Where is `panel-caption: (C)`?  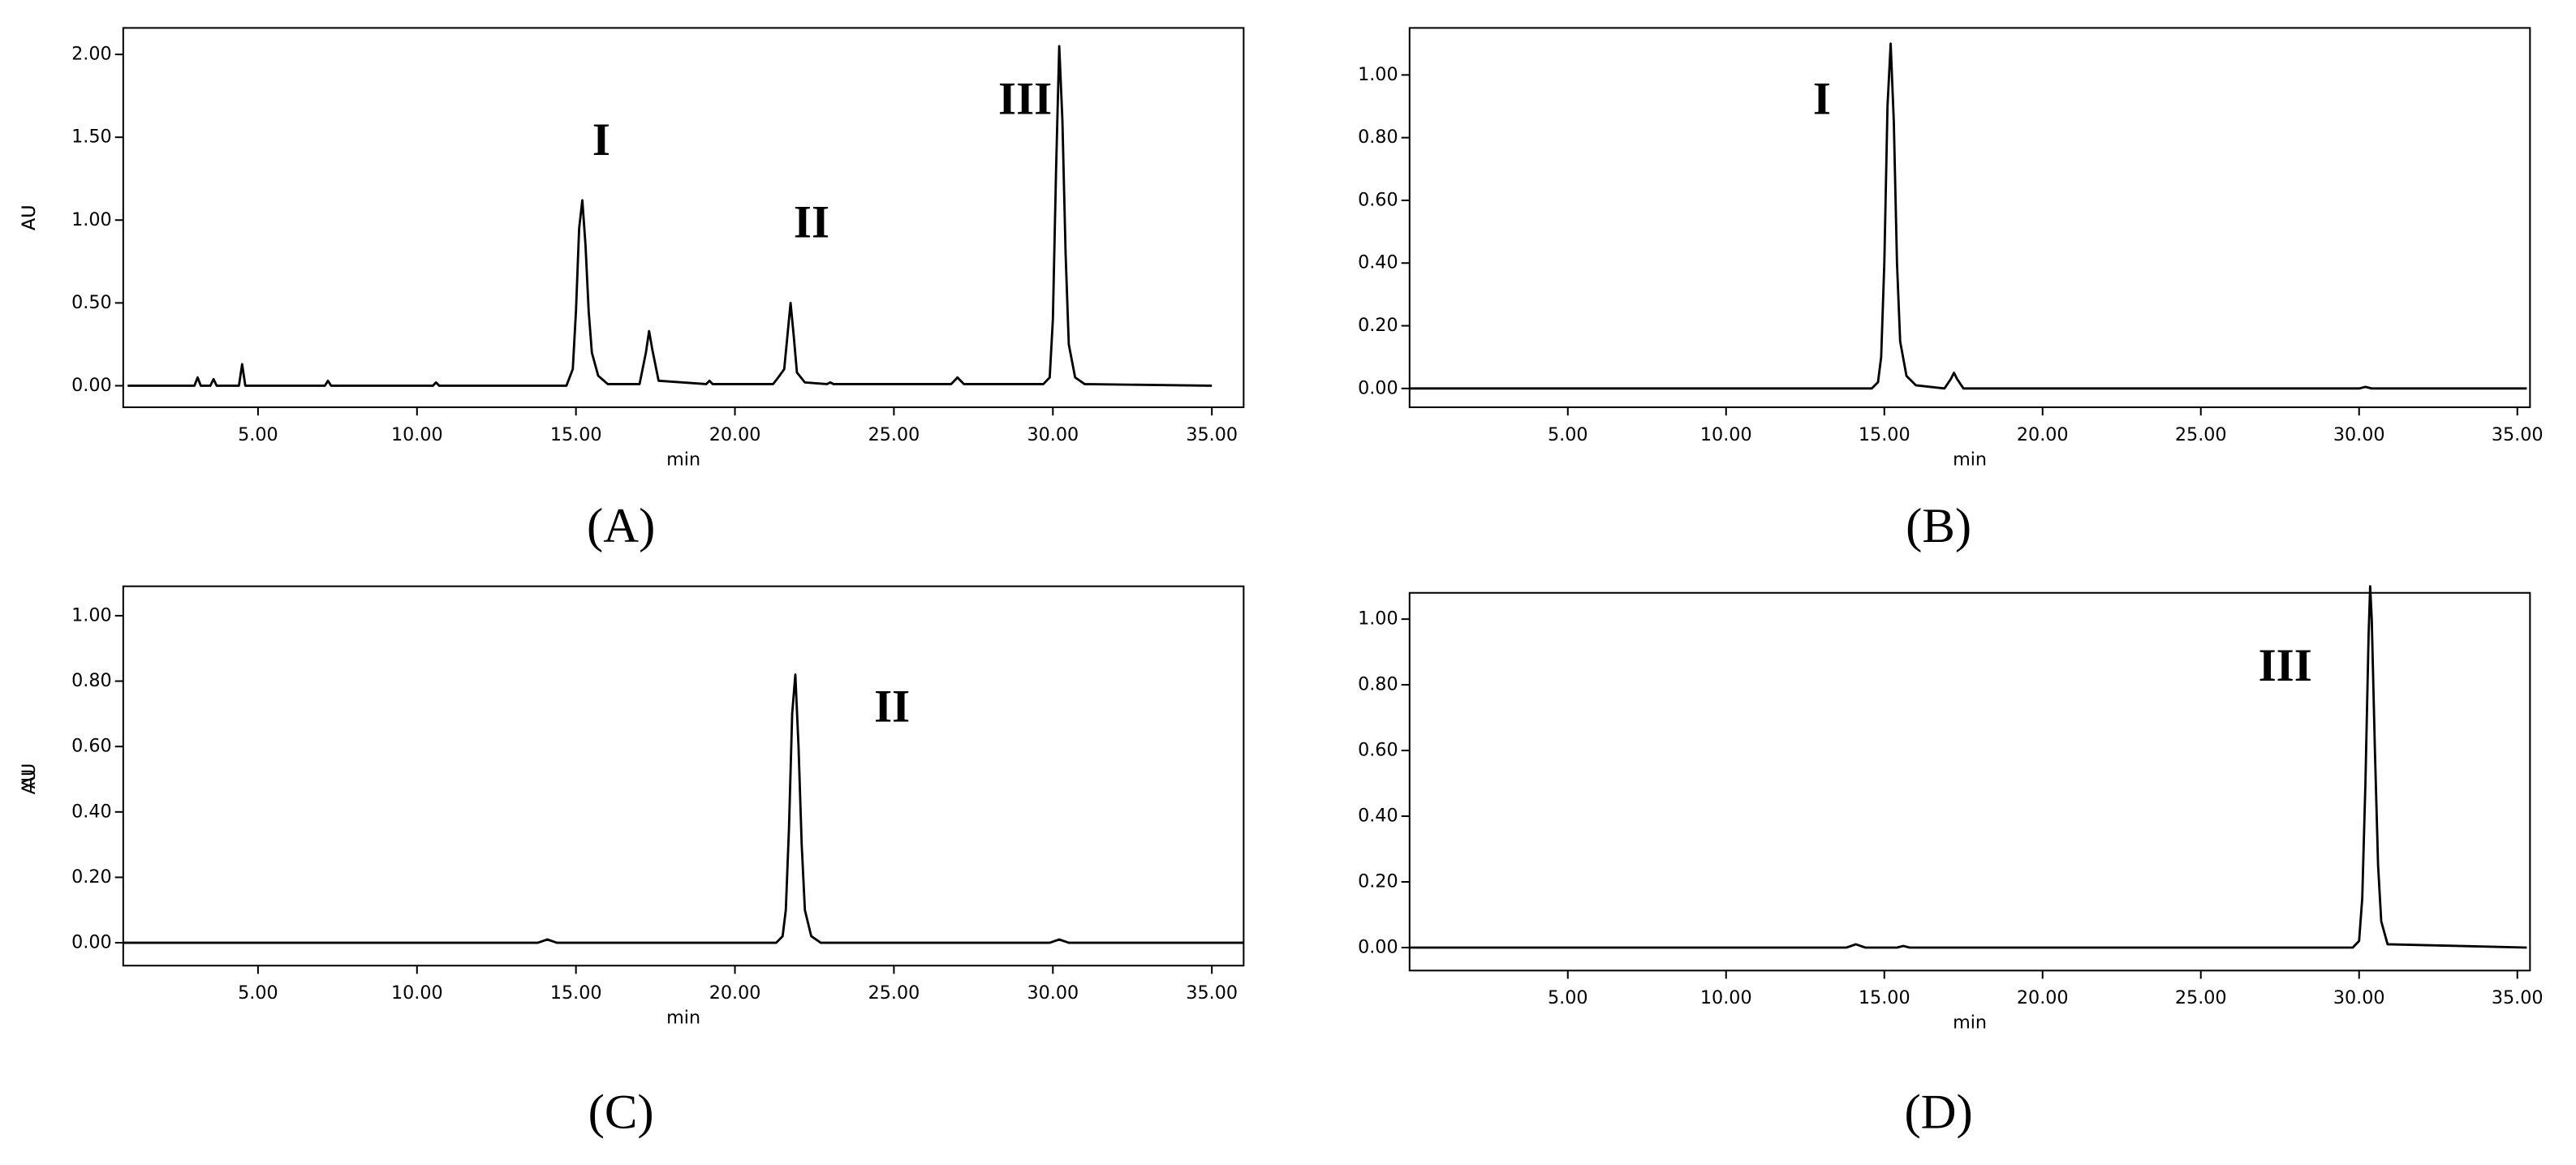 panel-caption: (C) is located at coordinates (621, 1112).